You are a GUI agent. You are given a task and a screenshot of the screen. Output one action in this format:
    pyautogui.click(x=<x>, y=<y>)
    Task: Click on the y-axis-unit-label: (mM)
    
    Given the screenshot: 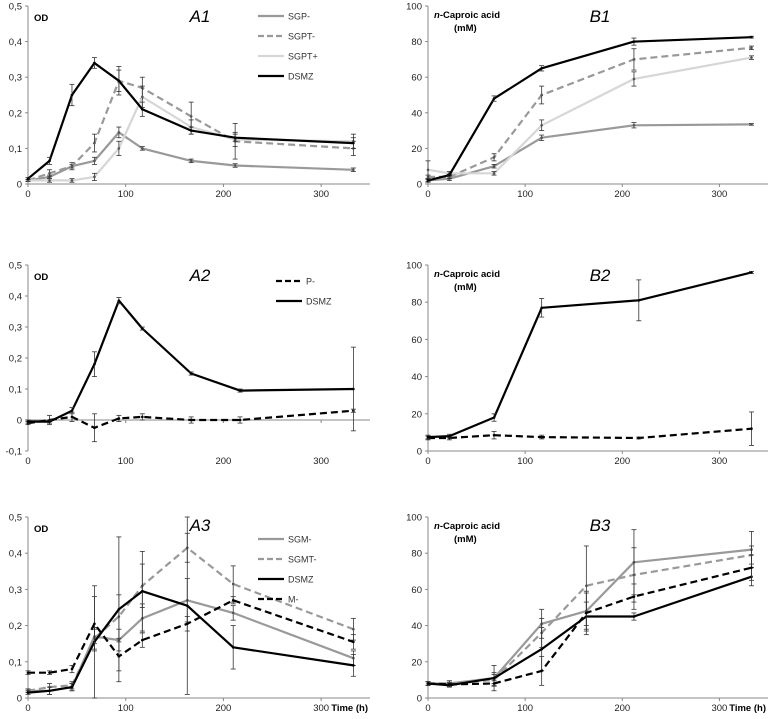 What is the action you would take?
    pyautogui.click(x=465, y=287)
    